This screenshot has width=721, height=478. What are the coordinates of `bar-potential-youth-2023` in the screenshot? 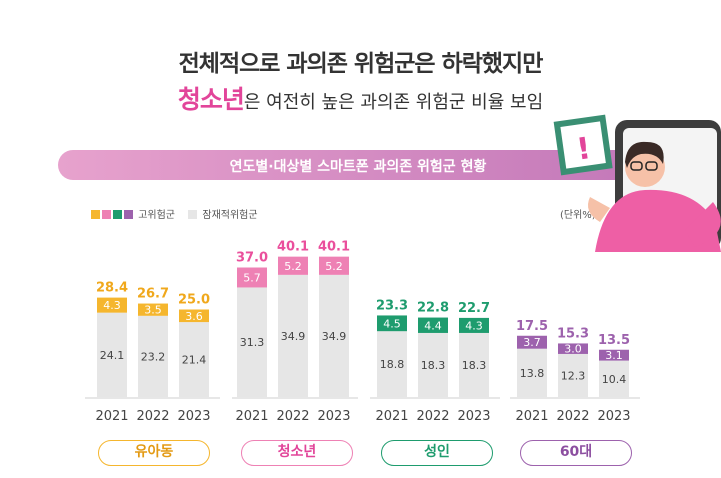 It's located at (194, 359).